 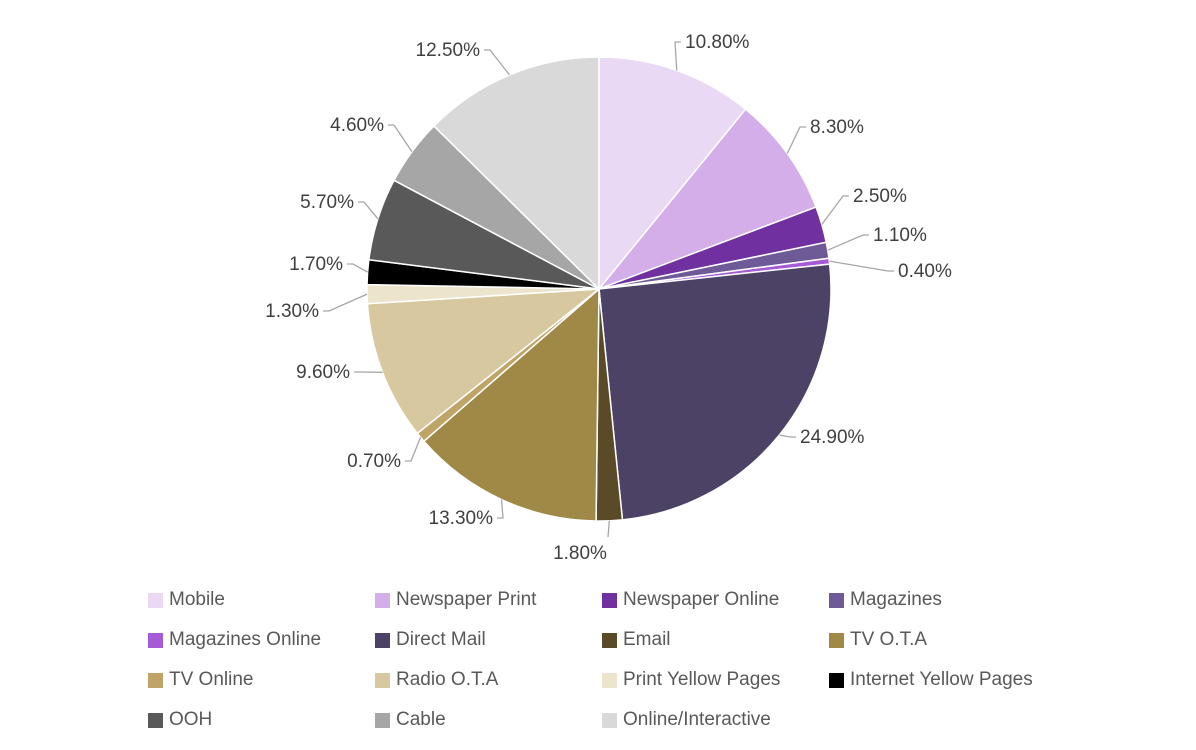 What do you see at coordinates (497, 62) in the screenshot?
I see `leader-line-online-interactive` at bounding box center [497, 62].